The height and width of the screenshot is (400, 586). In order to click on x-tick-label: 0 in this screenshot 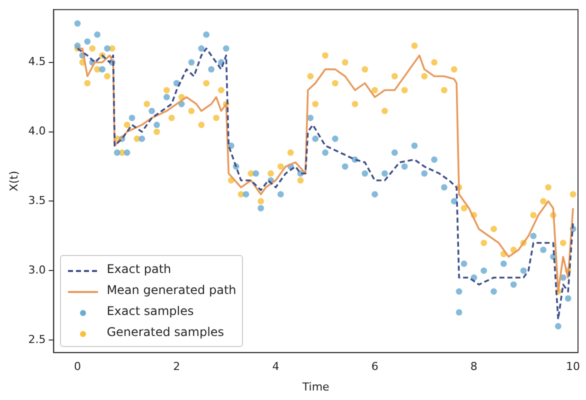, I will do `click(77, 367)`.